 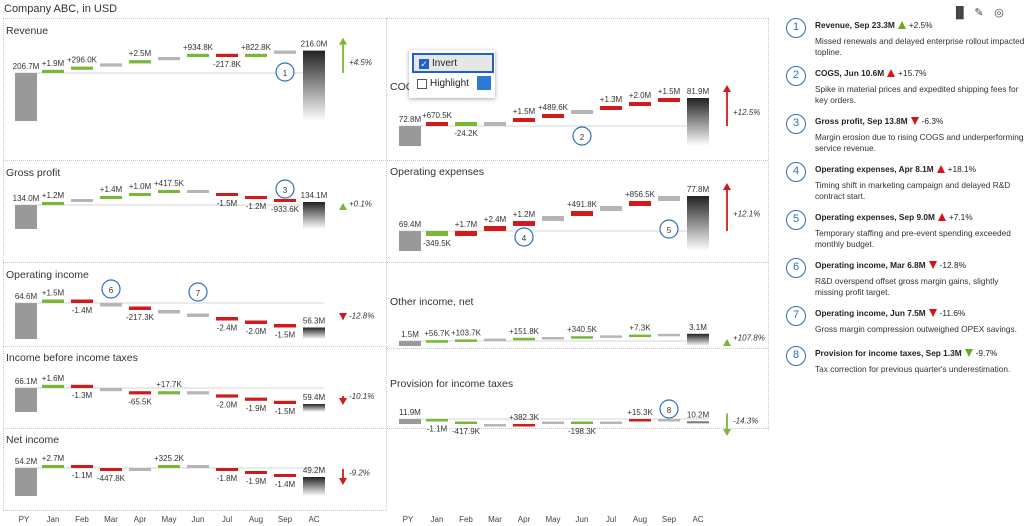 I want to click on py-label: 66.1M, so click(x=26, y=381).